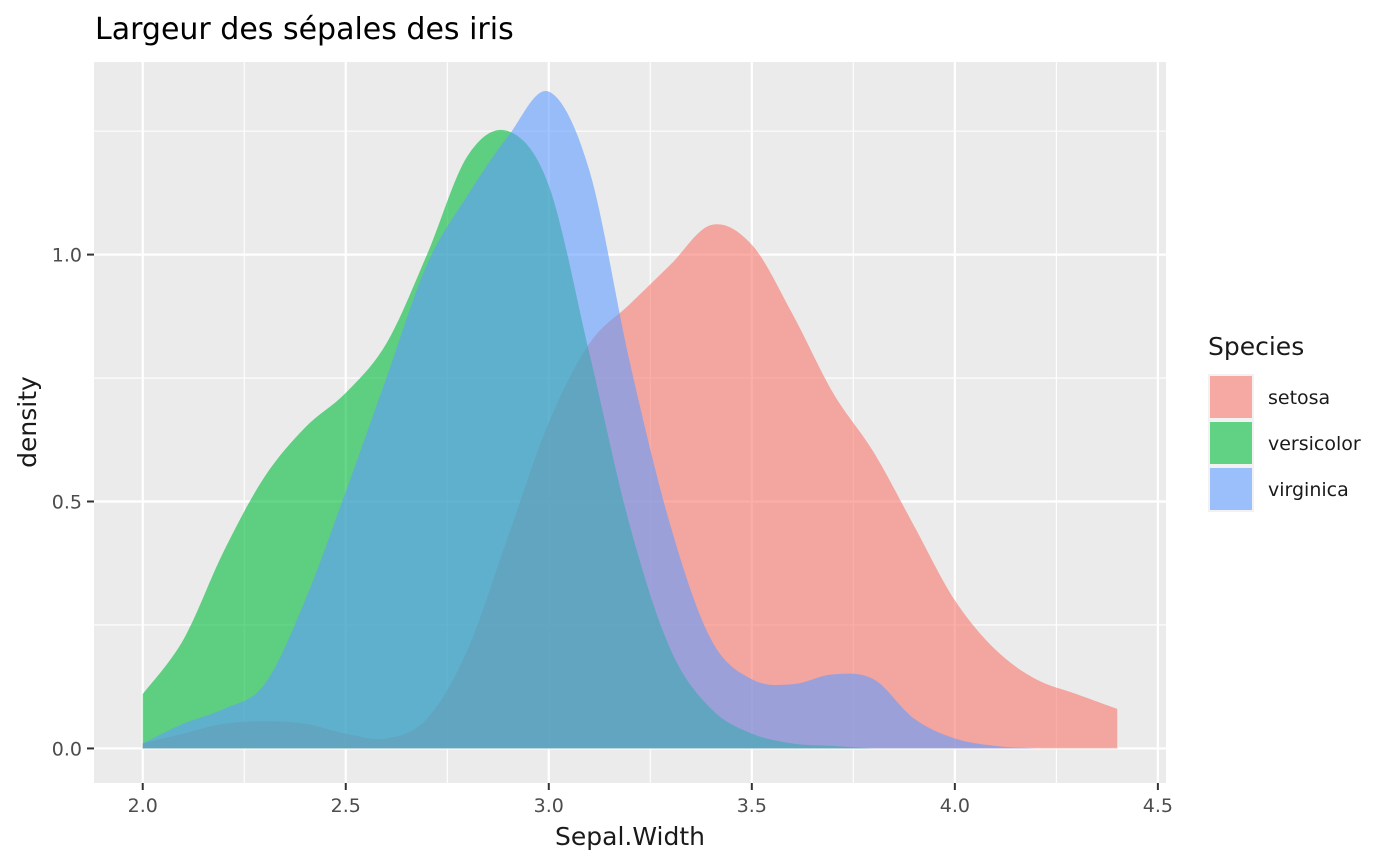  I want to click on legend-key-virginica, so click(1231, 489).